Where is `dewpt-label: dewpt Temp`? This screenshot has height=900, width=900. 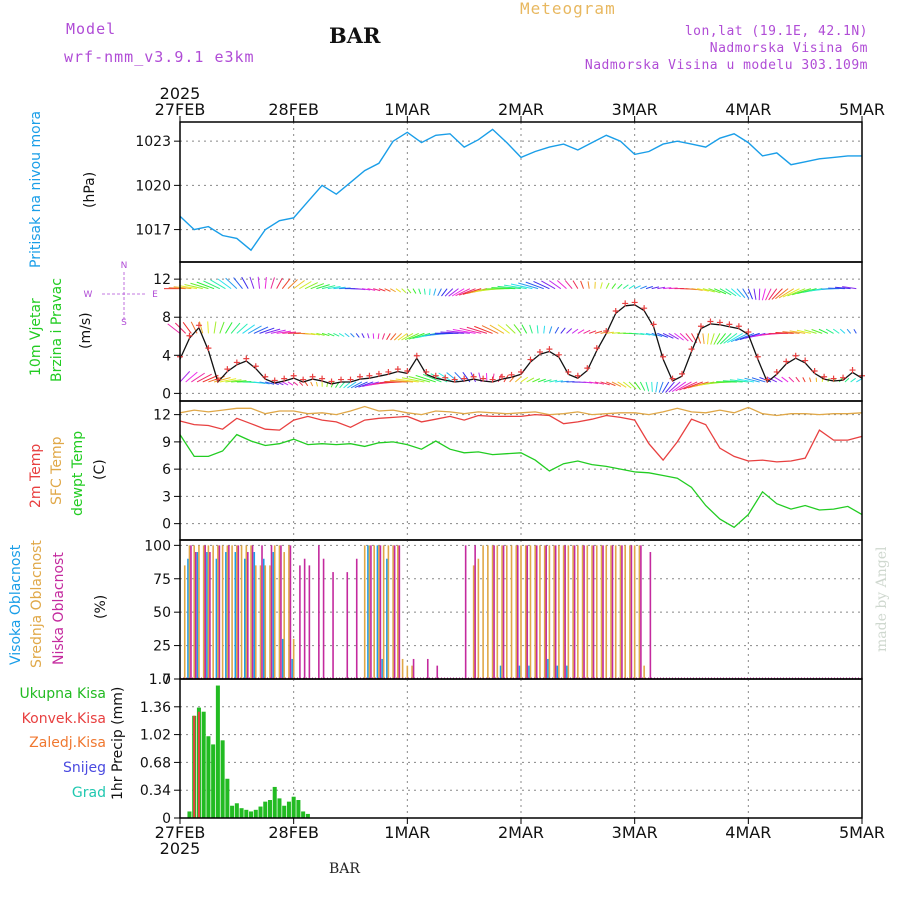
dewpt-label: dewpt Temp is located at coordinates (78, 473).